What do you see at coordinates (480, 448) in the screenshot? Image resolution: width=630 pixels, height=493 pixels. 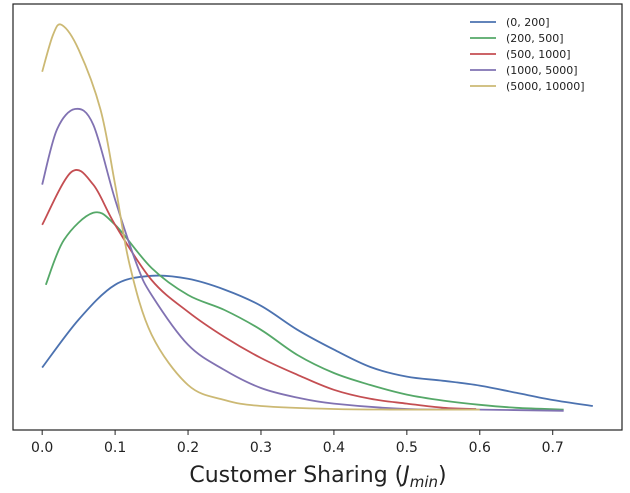 I see `x-tick-label: 0.6` at bounding box center [480, 448].